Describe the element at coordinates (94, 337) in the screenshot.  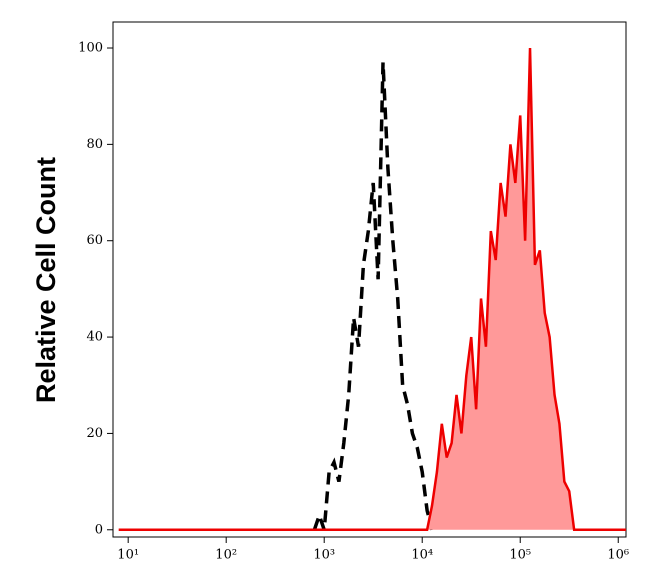
I see `y-tick-label: 40` at that location.